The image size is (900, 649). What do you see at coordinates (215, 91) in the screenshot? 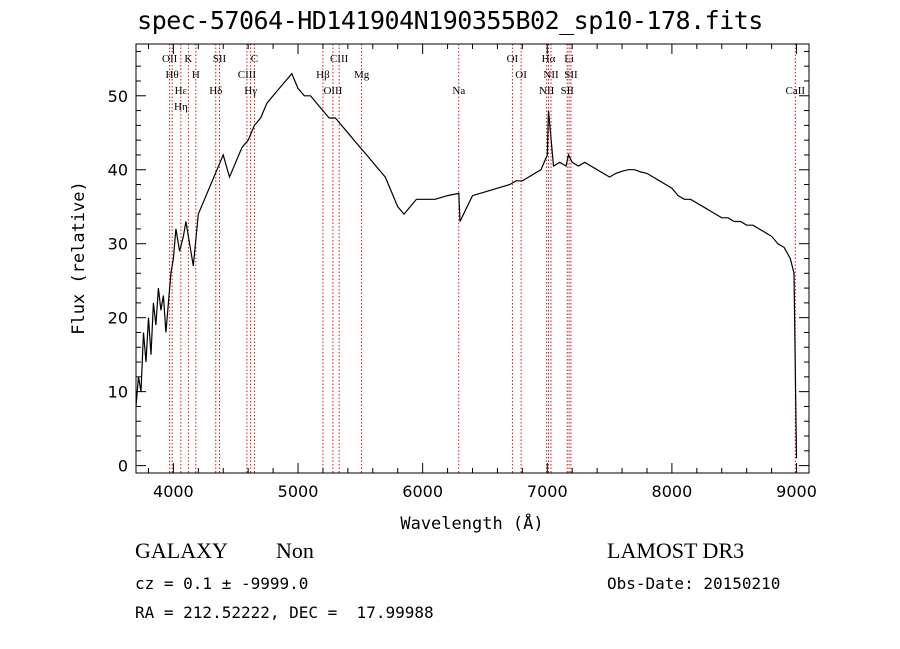
I see `marker-label: Hδ` at bounding box center [215, 91].